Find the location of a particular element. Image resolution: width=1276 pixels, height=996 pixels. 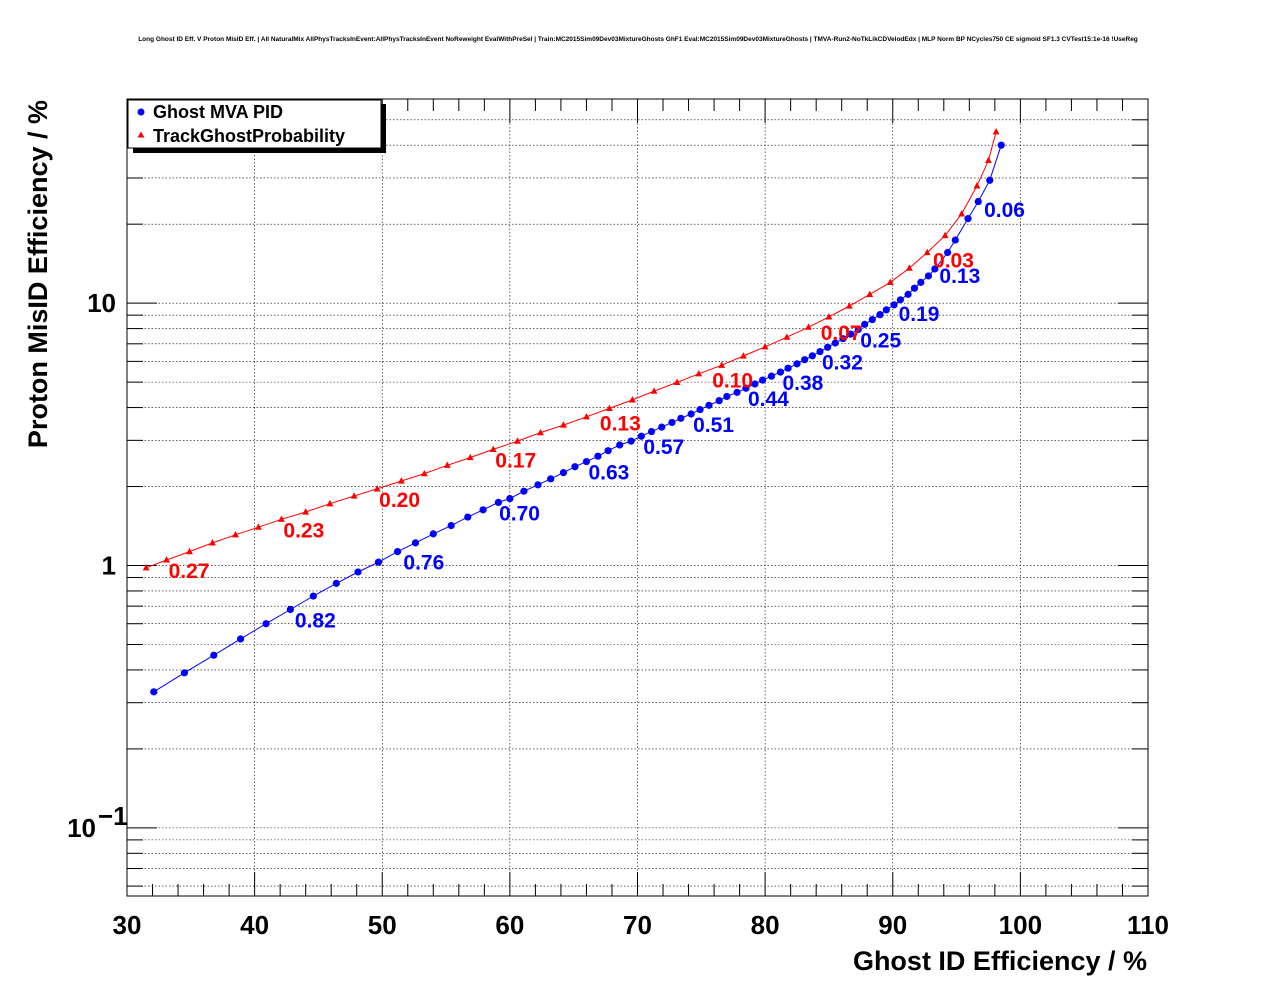

x-tick-label: 50 is located at coordinates (382, 925).